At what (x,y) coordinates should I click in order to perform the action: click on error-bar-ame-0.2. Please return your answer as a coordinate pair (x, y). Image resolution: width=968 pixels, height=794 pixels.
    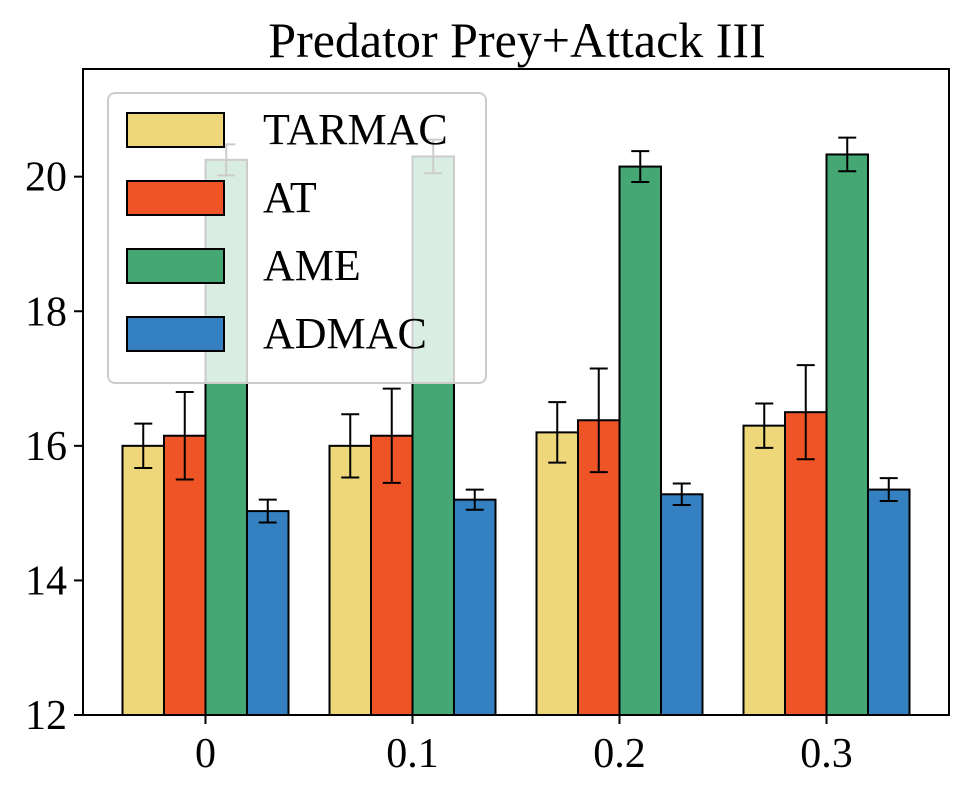
    Looking at the image, I should click on (640, 167).